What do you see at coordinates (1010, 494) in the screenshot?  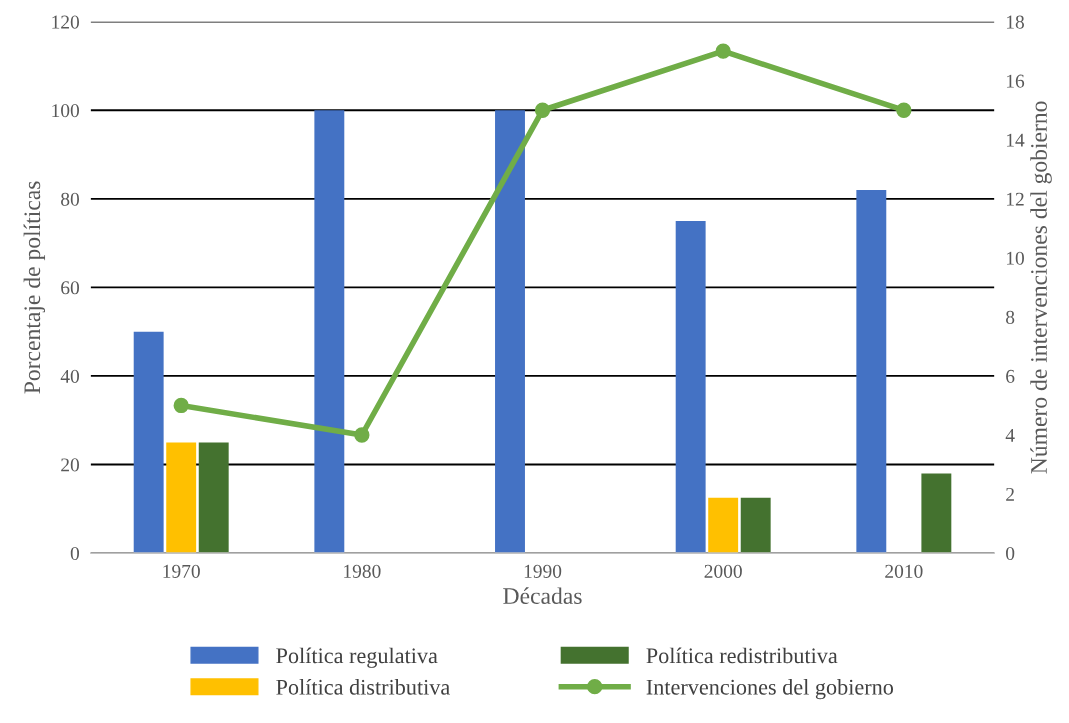 I see `y2-tick-label: 2` at bounding box center [1010, 494].